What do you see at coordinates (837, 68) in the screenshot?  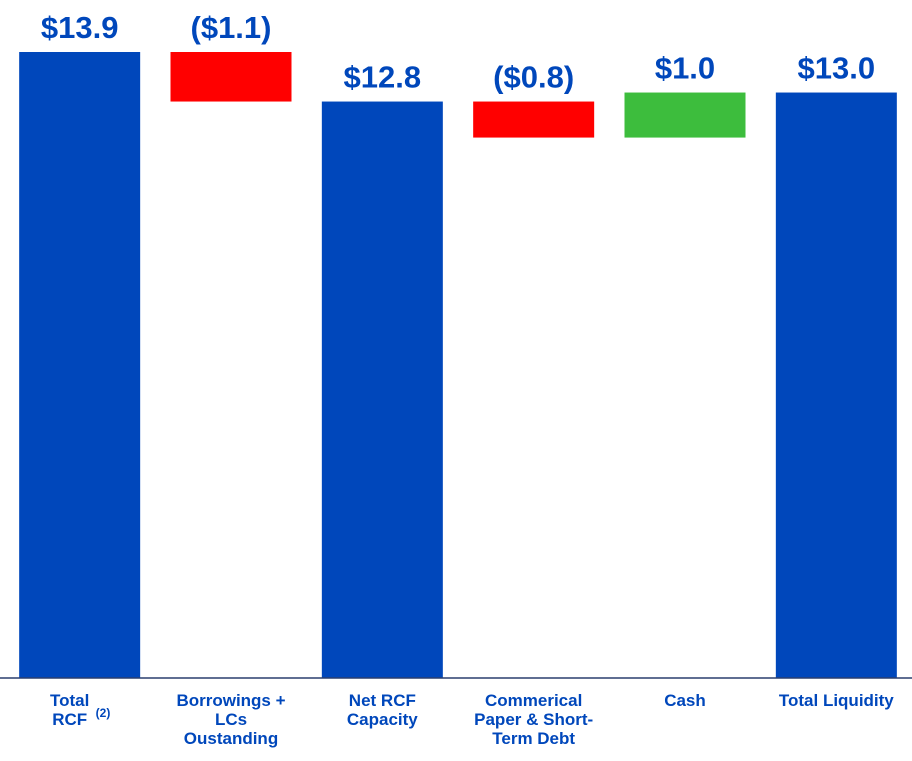 I see `value-label: $13.0` at bounding box center [837, 68].